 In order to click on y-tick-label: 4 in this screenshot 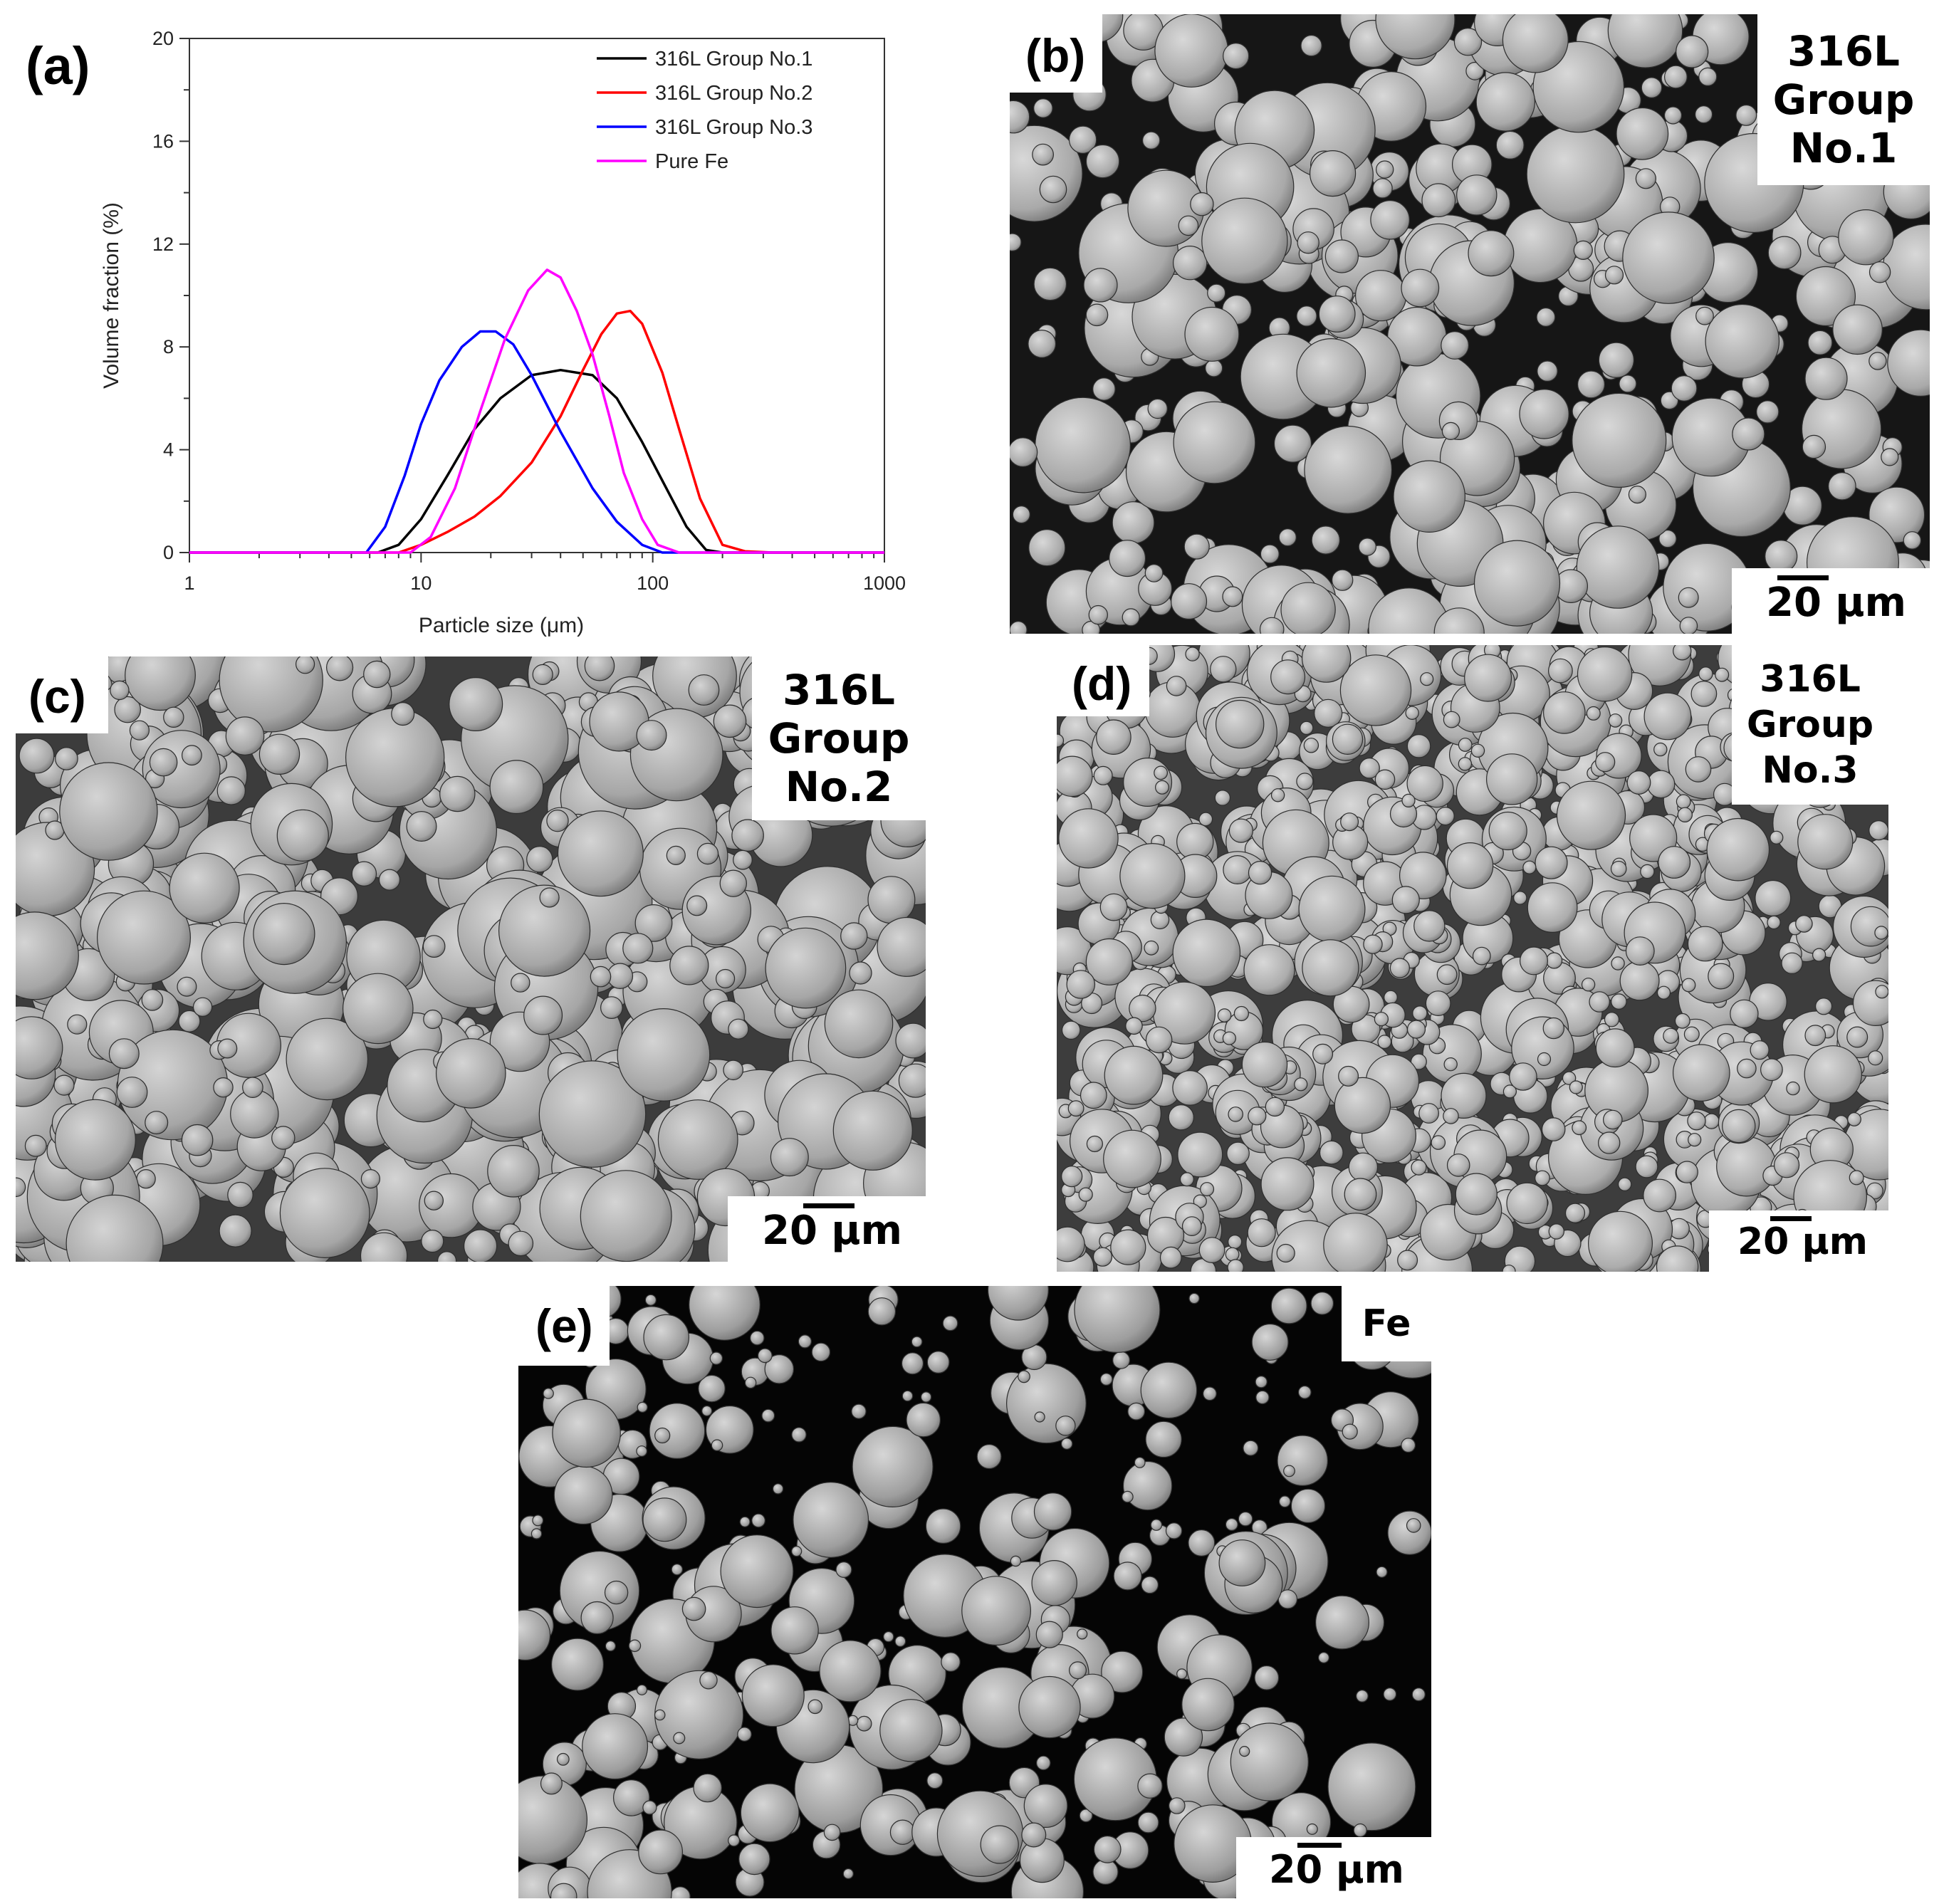, I will do `click(168, 450)`.